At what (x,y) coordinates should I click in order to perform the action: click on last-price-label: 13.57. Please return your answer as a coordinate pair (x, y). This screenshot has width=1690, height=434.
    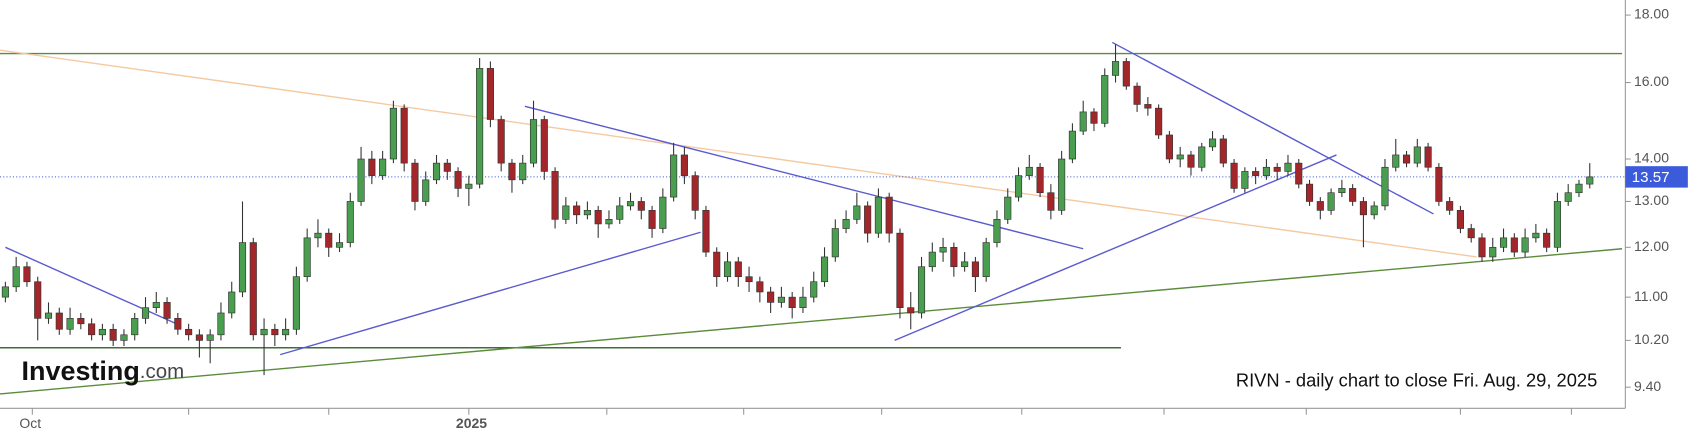
    Looking at the image, I should click on (1651, 177).